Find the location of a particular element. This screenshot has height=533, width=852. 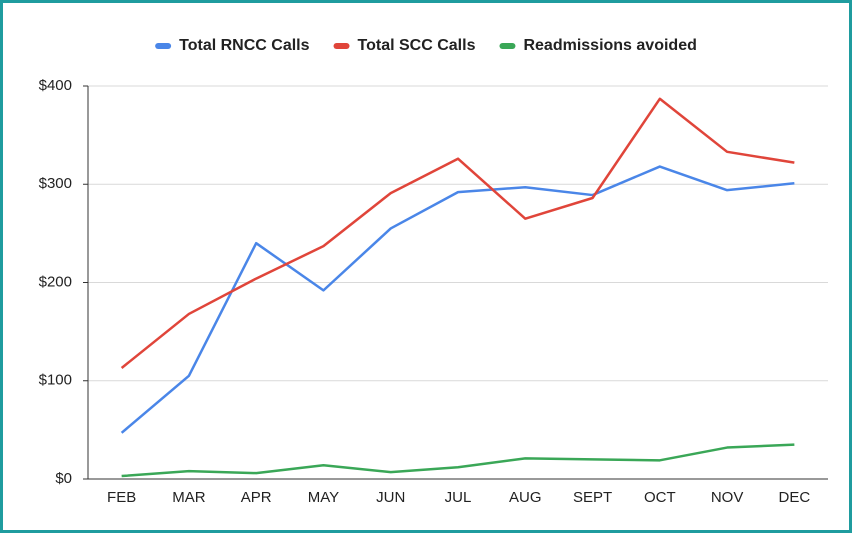

y-tick-label: $200 is located at coordinates (55, 281).